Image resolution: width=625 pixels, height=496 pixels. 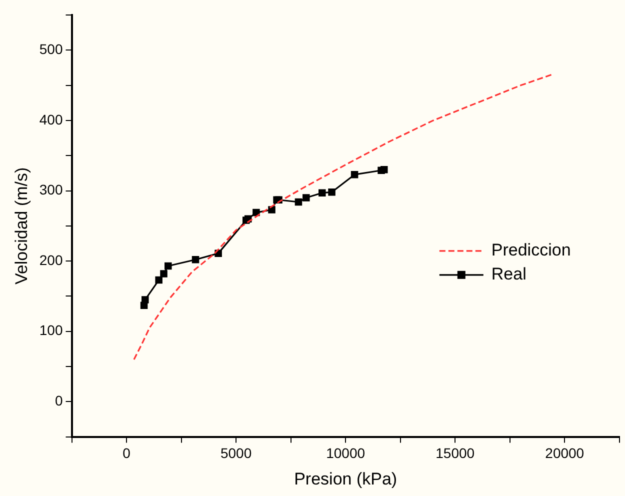 I want to click on x-tick-label: 5000, so click(x=236, y=453).